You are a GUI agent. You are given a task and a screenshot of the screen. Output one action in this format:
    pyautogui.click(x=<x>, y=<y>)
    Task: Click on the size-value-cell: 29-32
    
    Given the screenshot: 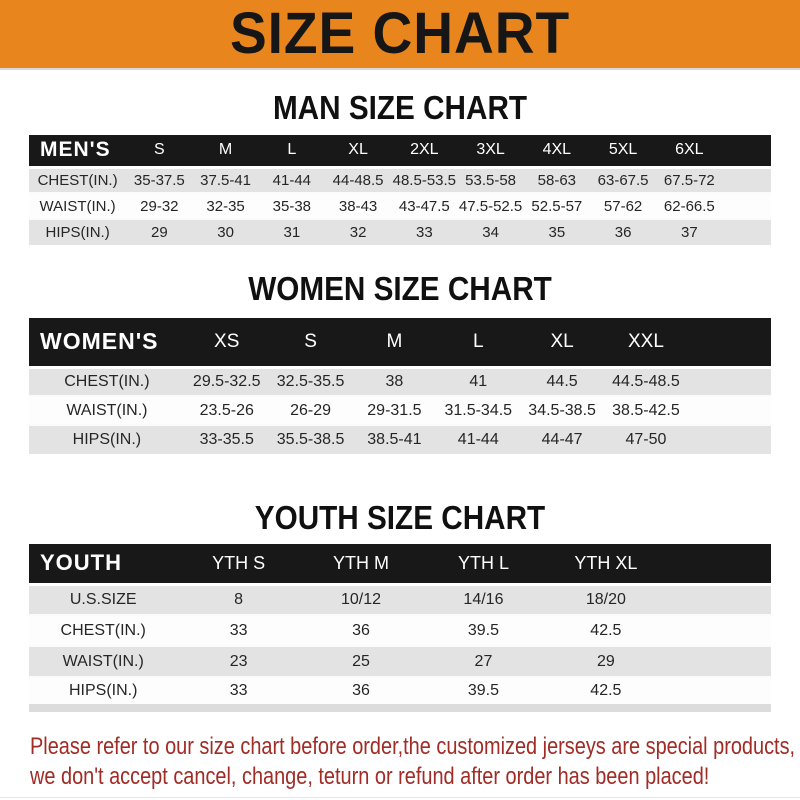 What is the action you would take?
    pyautogui.click(x=159, y=205)
    